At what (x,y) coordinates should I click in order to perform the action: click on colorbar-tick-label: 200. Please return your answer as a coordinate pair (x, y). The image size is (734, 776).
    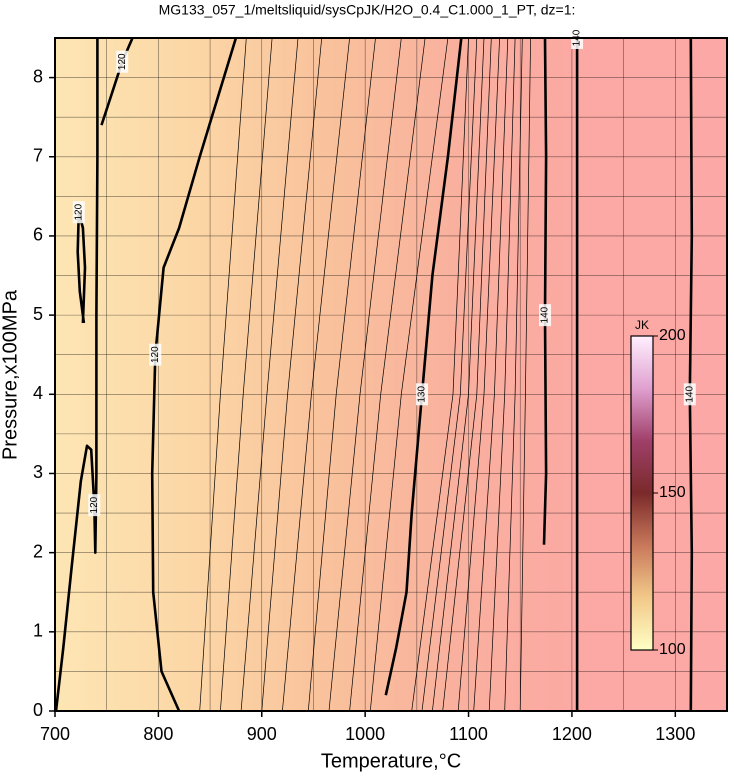
    Looking at the image, I should click on (672, 335).